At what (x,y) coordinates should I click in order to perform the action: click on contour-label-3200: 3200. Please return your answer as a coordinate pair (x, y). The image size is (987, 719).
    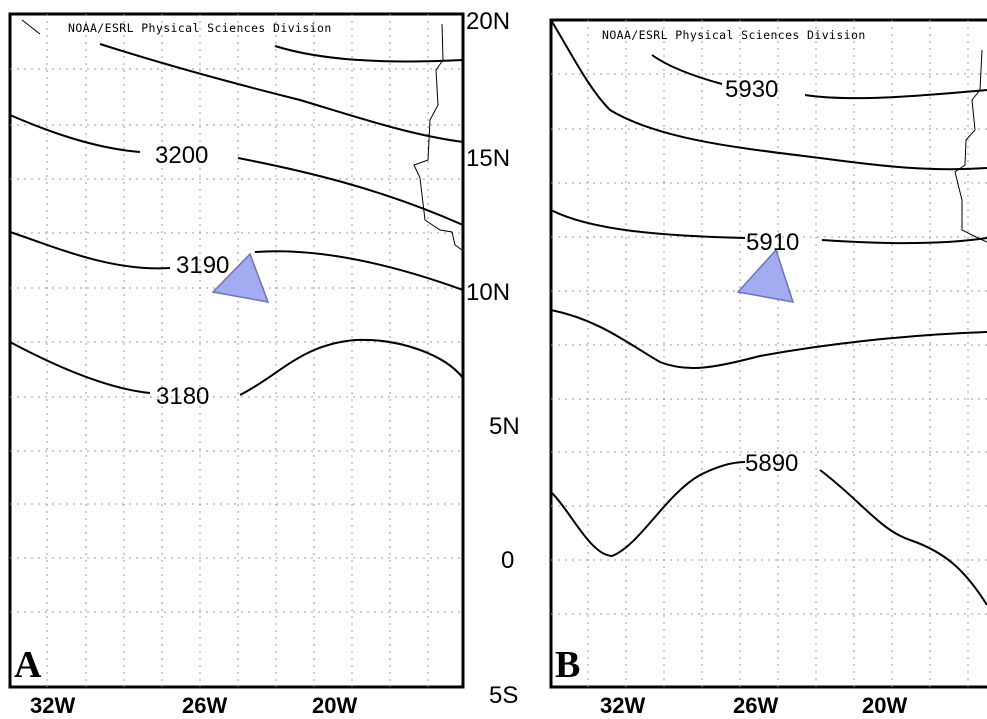
    Looking at the image, I should click on (181, 155).